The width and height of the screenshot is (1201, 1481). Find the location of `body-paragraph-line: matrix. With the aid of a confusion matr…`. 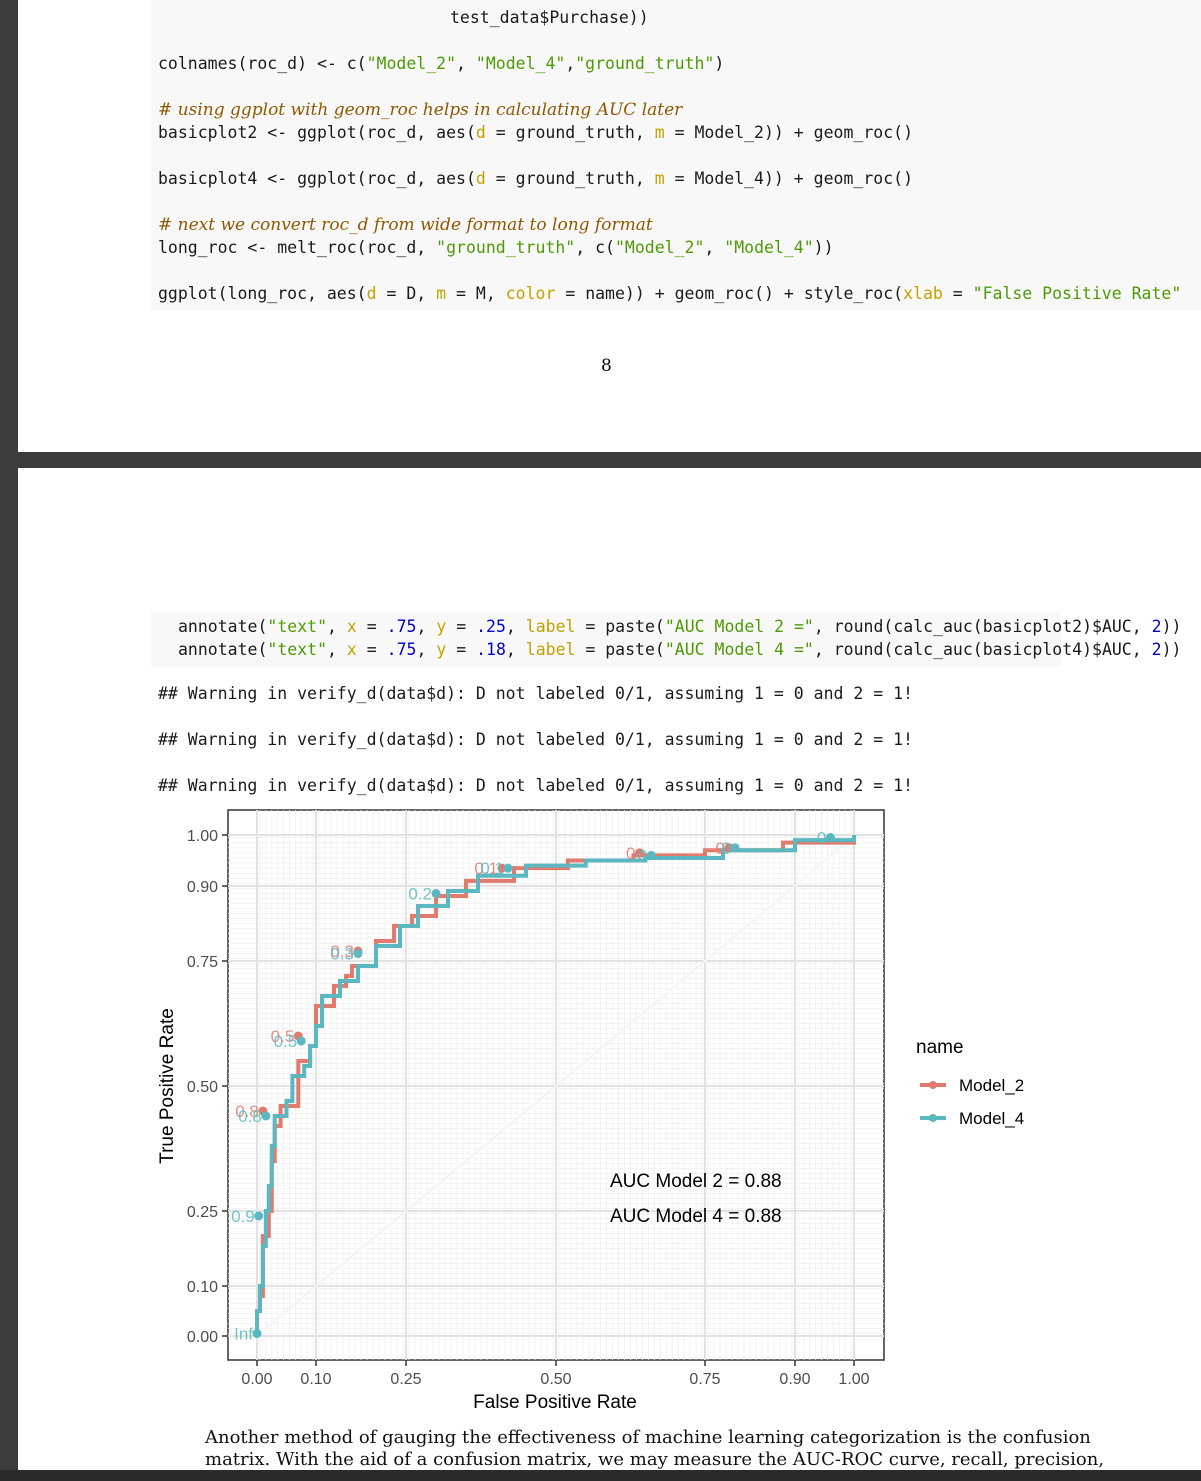

body-paragraph-line: matrix. With the aid of a confusion matr… is located at coordinates (655, 1459).